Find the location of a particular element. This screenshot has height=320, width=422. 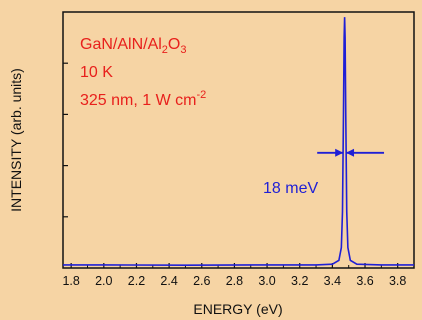

x-tick-label: 2.0 is located at coordinates (103, 281).